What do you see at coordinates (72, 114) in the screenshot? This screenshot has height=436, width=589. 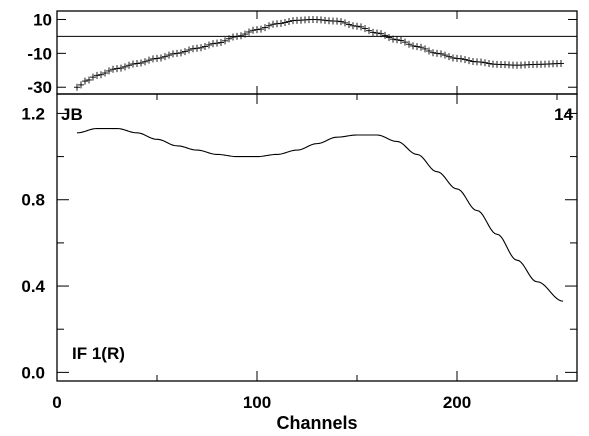 I see `baseline-label: JB` at bounding box center [72, 114].